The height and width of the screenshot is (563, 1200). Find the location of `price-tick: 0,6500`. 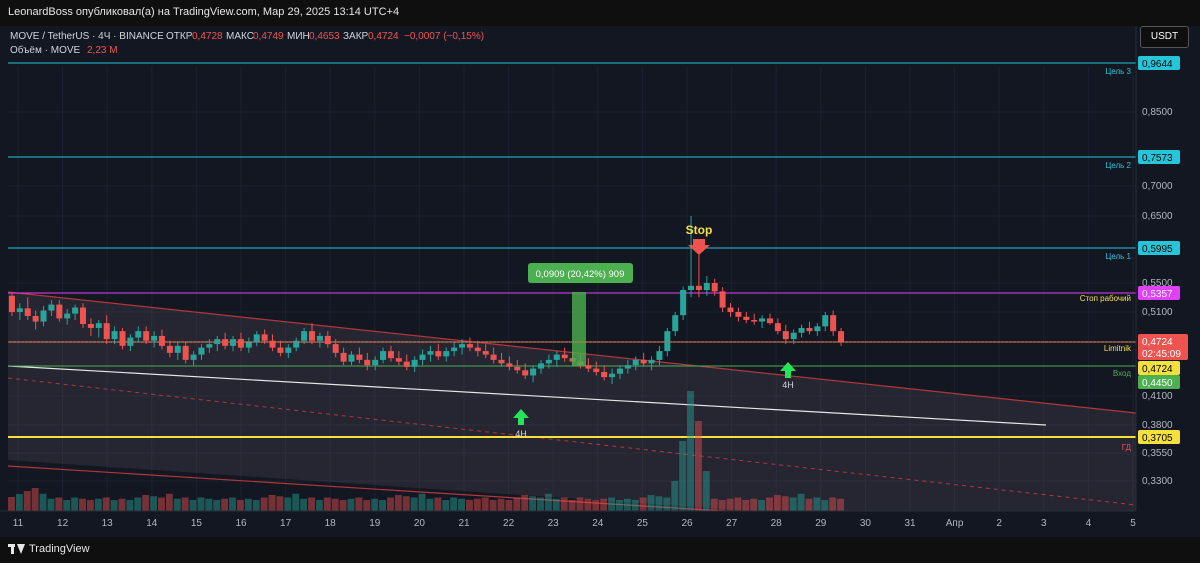

price-tick: 0,6500 is located at coordinates (1157, 216).